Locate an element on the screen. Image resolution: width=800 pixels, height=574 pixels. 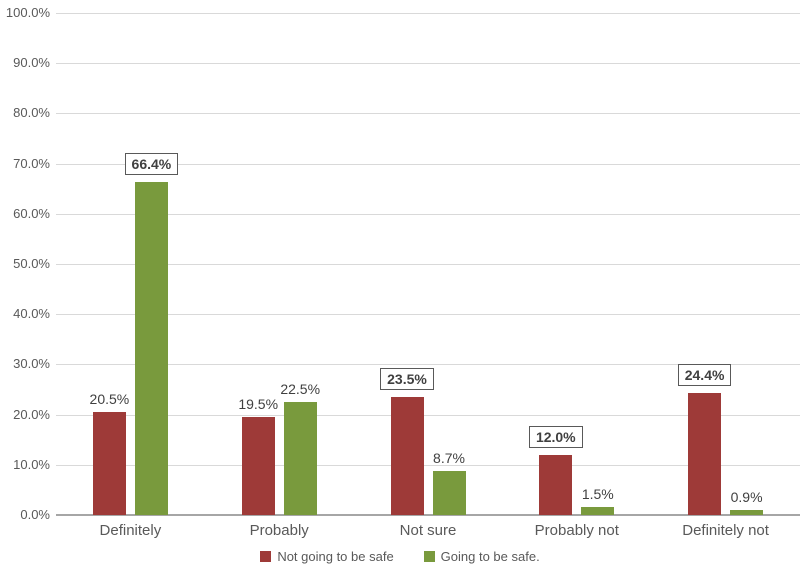
legend-label: Going to be safe. is located at coordinates (490, 556).